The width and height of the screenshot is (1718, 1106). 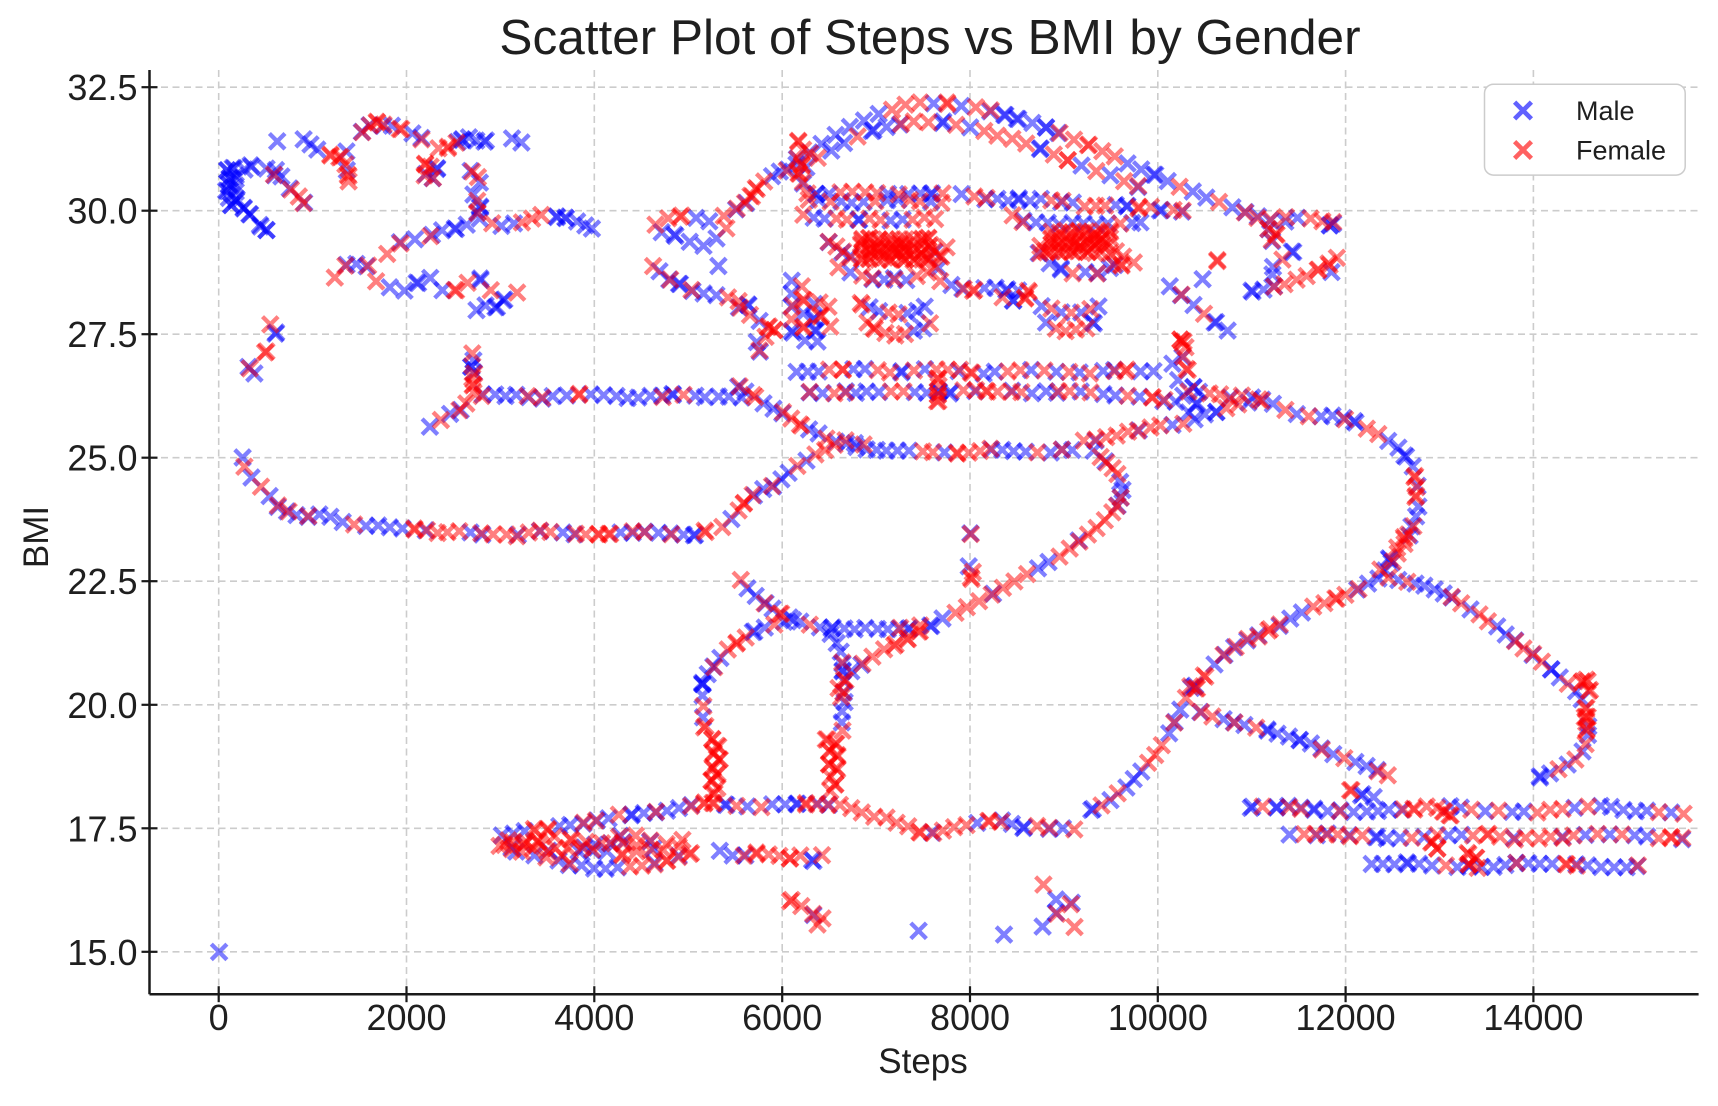 What do you see at coordinates (1533, 1017) in the screenshot?
I see `svg-text: 14000` at bounding box center [1533, 1017].